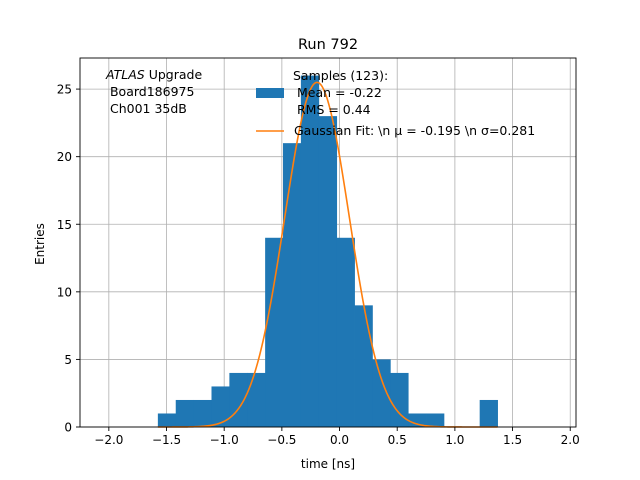  Describe the element at coordinates (454, 440) in the screenshot. I see `x-tick-label: 1.0` at that location.